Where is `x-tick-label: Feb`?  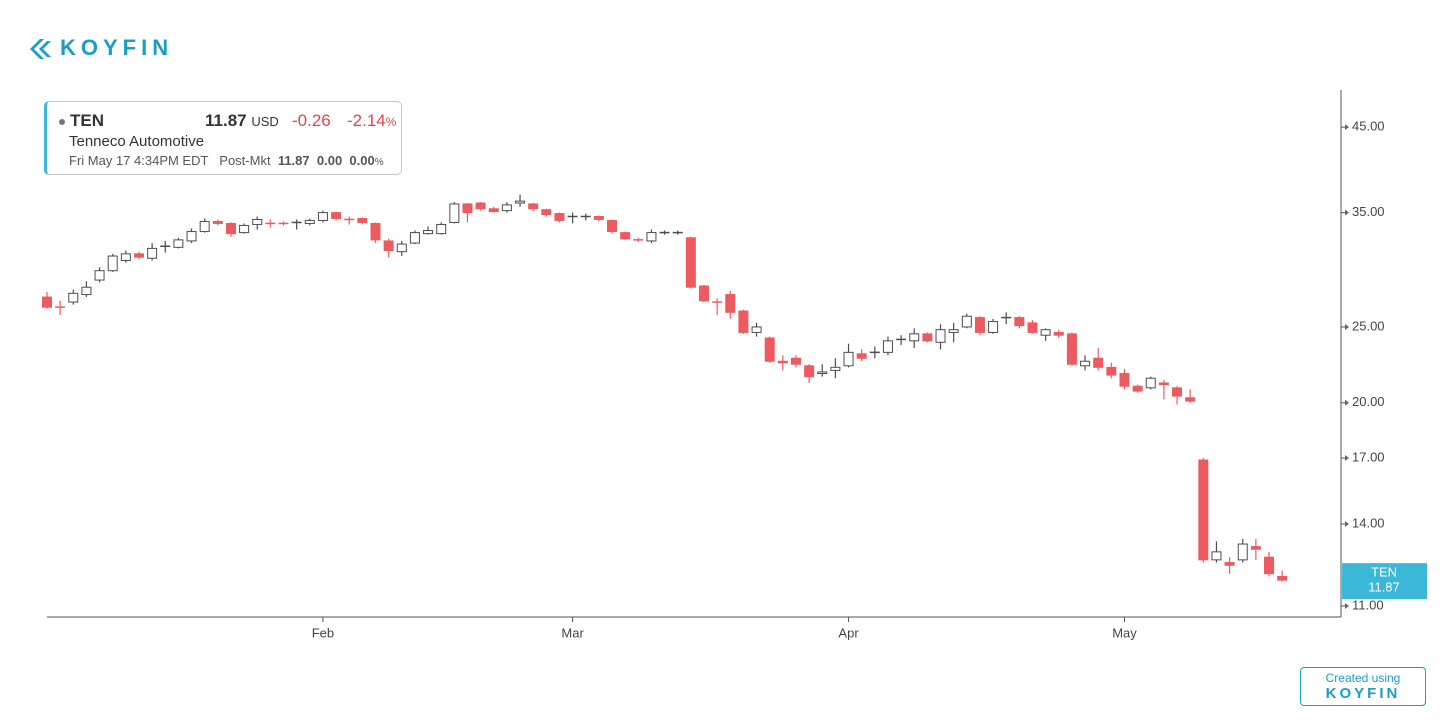 x-tick-label: Feb is located at coordinates (323, 632).